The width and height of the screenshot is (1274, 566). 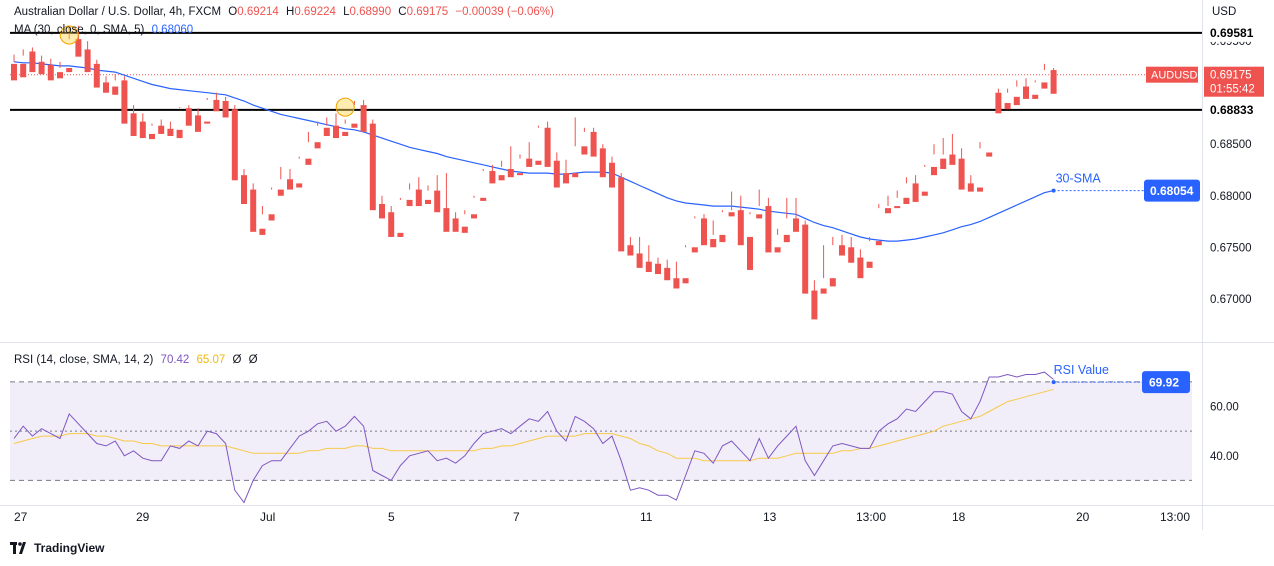 What do you see at coordinates (871, 517) in the screenshot?
I see `time-tick-label: 13:00` at bounding box center [871, 517].